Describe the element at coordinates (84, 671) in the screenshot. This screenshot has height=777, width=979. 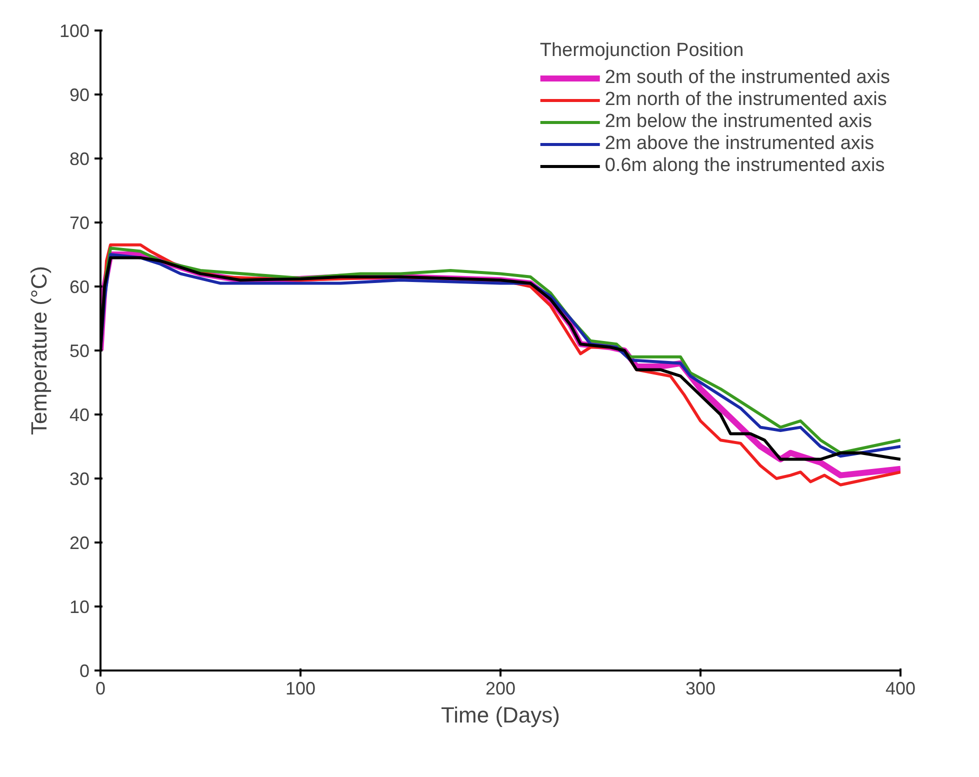
I see `y-tick-label: 0` at that location.